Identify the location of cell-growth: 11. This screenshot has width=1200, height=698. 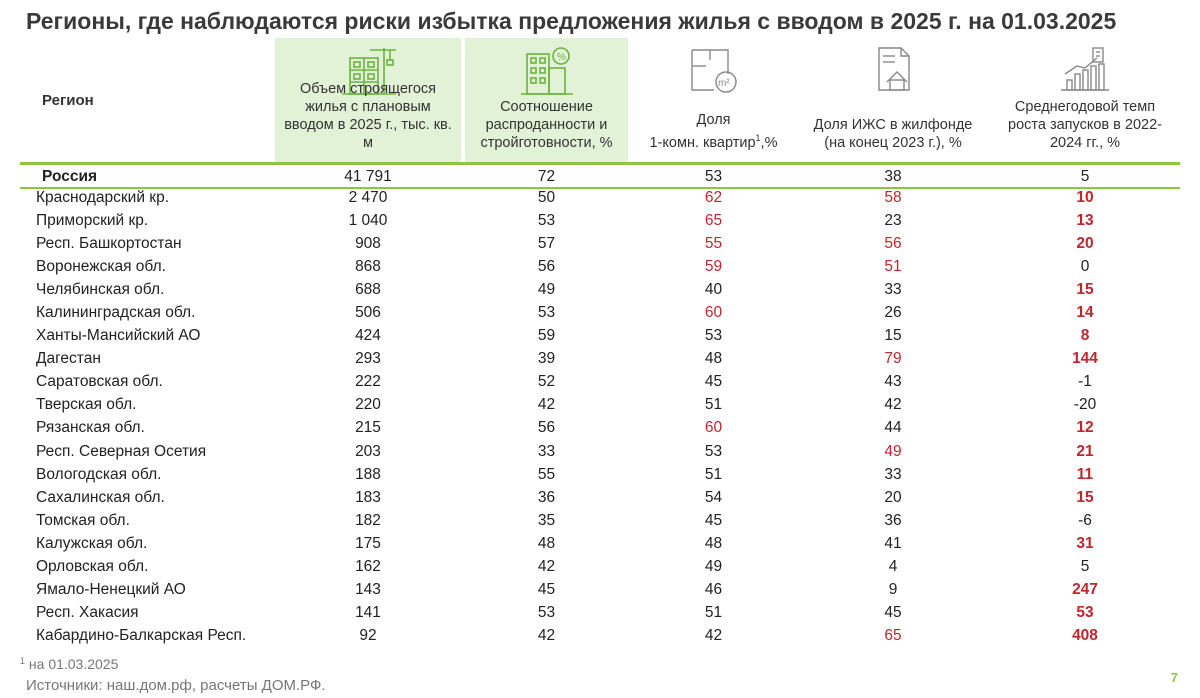
(1085, 474).